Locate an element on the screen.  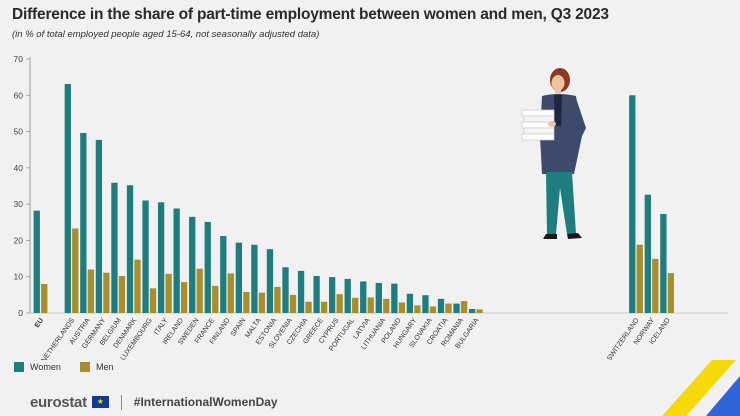
bar-women-switzerland is located at coordinates (632, 204).